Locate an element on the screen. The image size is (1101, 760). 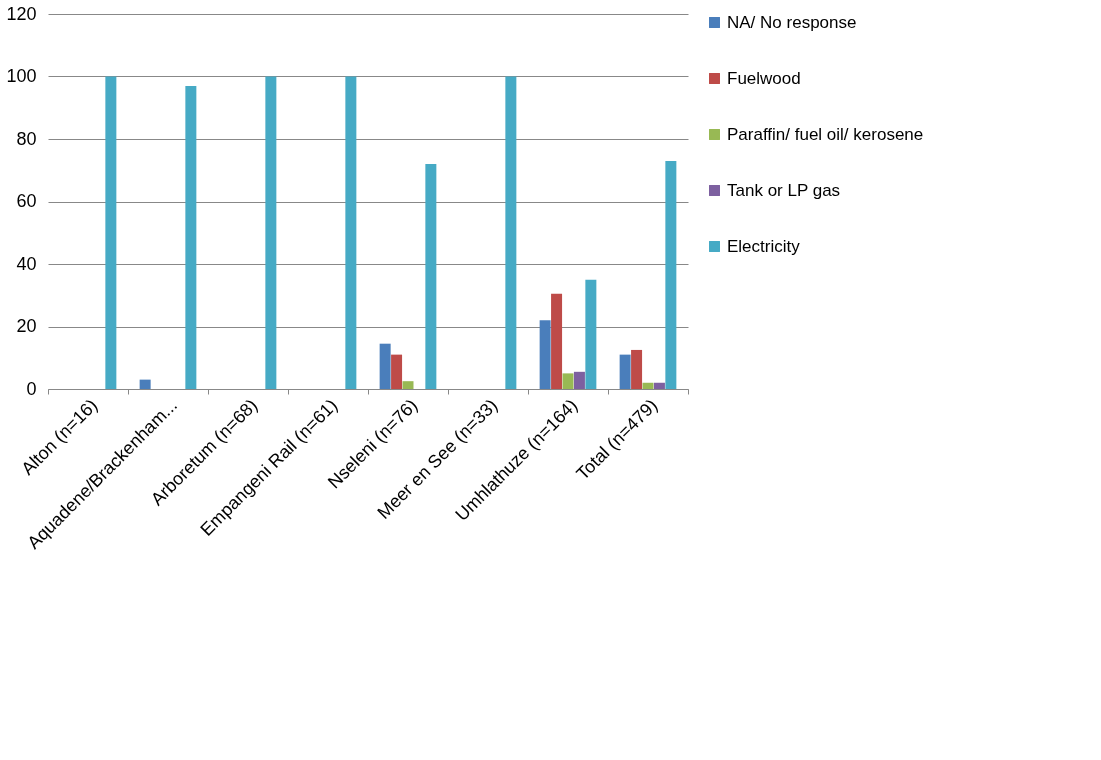
legend-label: Electricity is located at coordinates (764, 246).